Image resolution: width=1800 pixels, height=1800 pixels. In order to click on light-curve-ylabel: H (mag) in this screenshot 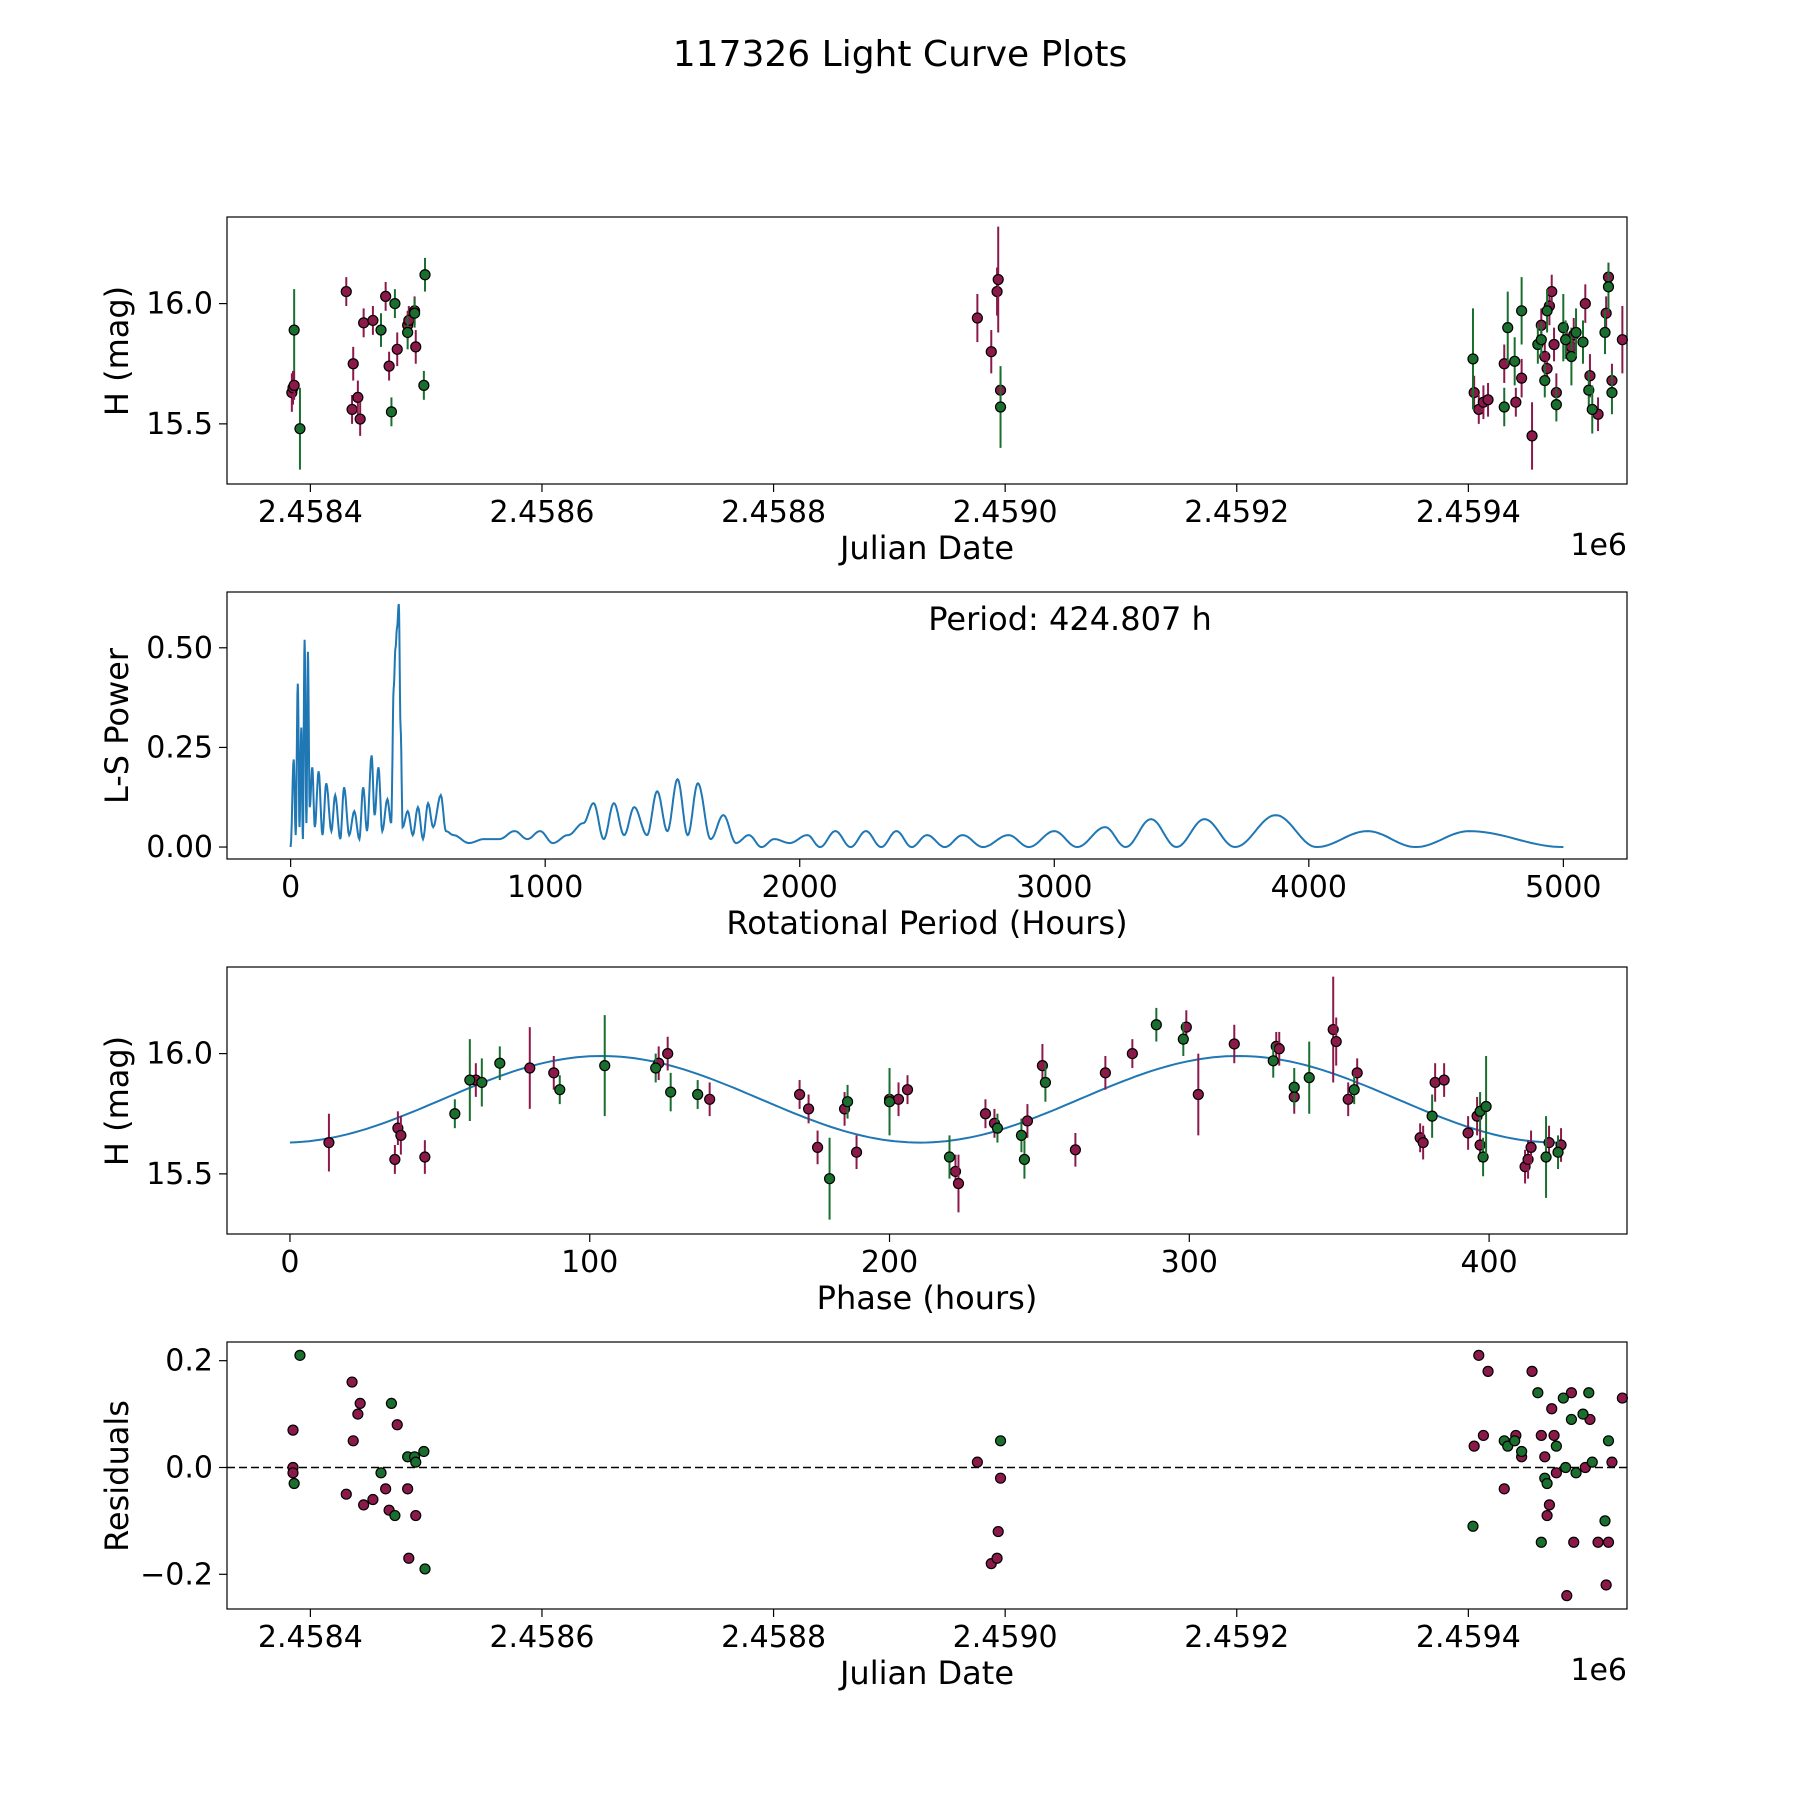, I will do `click(117, 351)`.